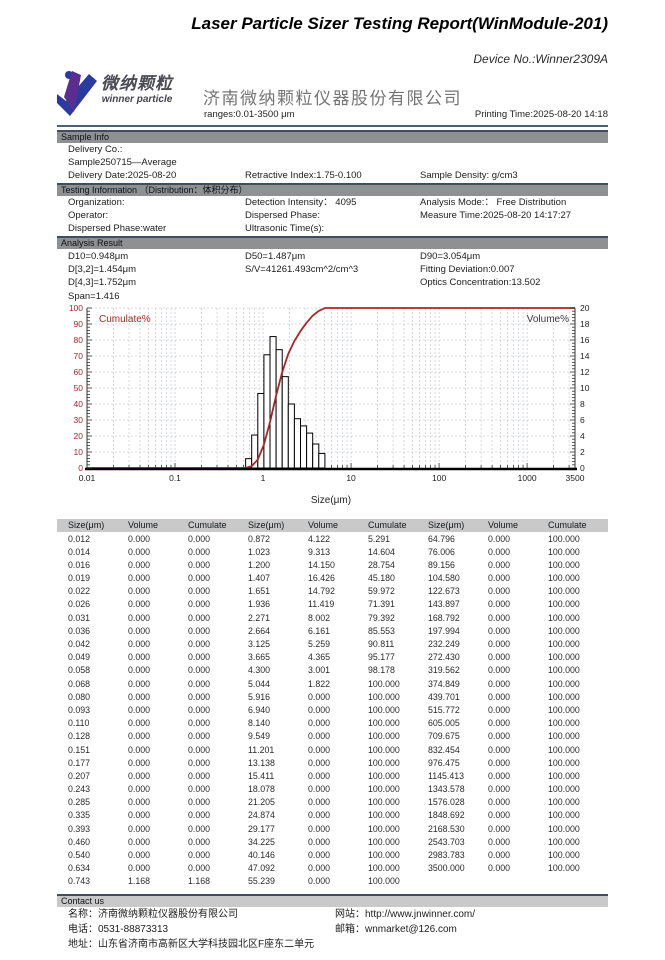 This screenshot has width=665, height=960. I want to click on header-divider, so click(332, 126).